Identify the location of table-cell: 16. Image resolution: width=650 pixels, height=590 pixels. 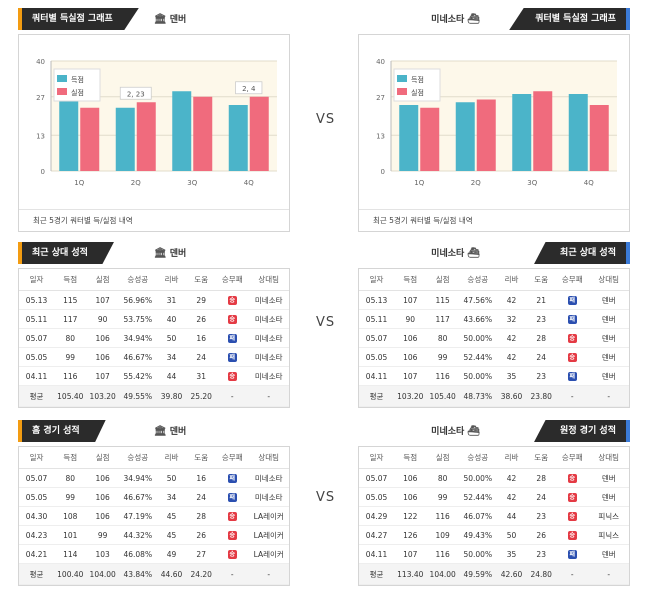
(201, 478).